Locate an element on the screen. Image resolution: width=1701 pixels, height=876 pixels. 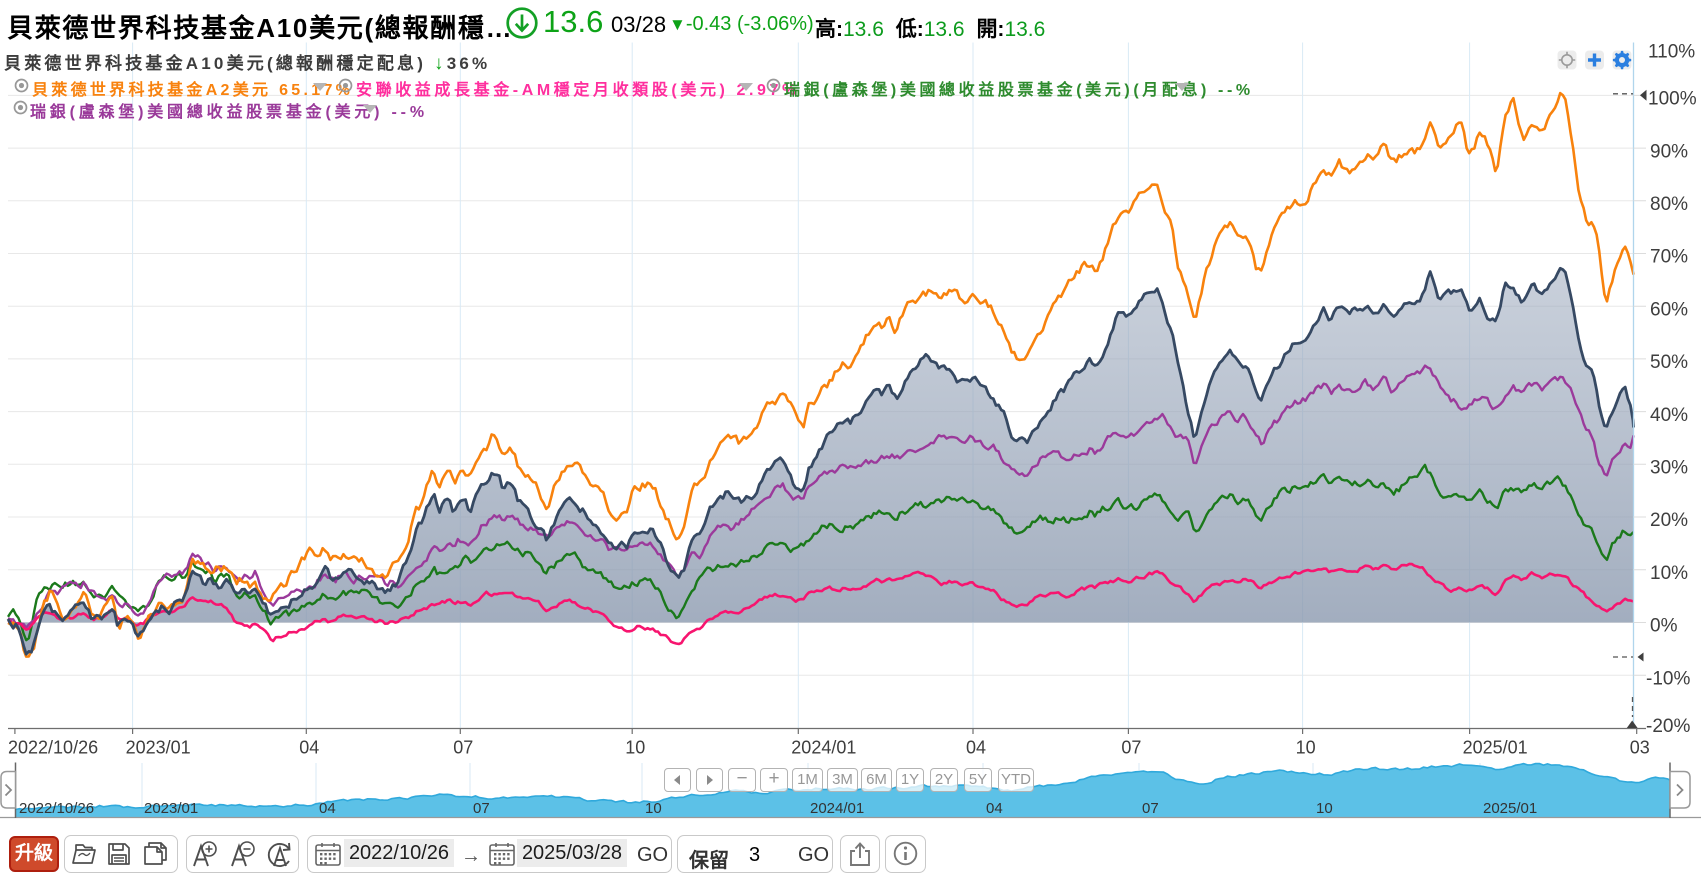
svg-text: 110% is located at coordinates (1671, 52).